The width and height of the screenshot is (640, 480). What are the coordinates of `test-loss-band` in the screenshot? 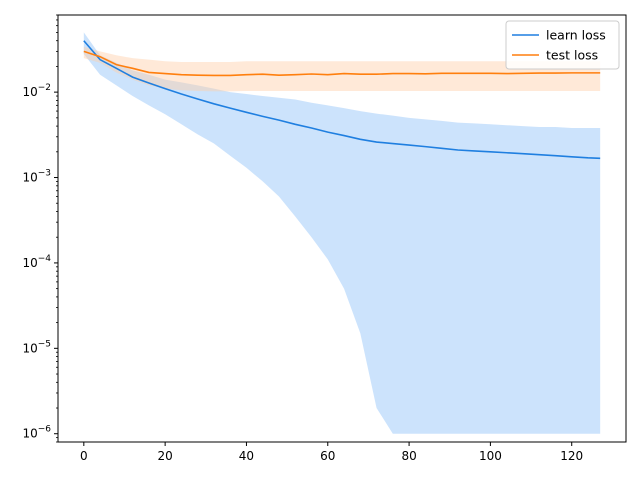 It's located at (342, 69).